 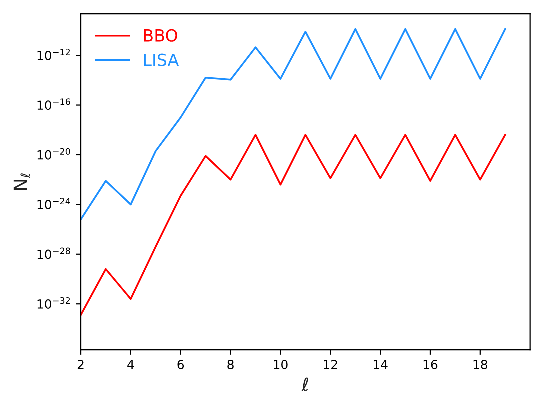 I want to click on x-tick-label: 10, so click(x=281, y=365).